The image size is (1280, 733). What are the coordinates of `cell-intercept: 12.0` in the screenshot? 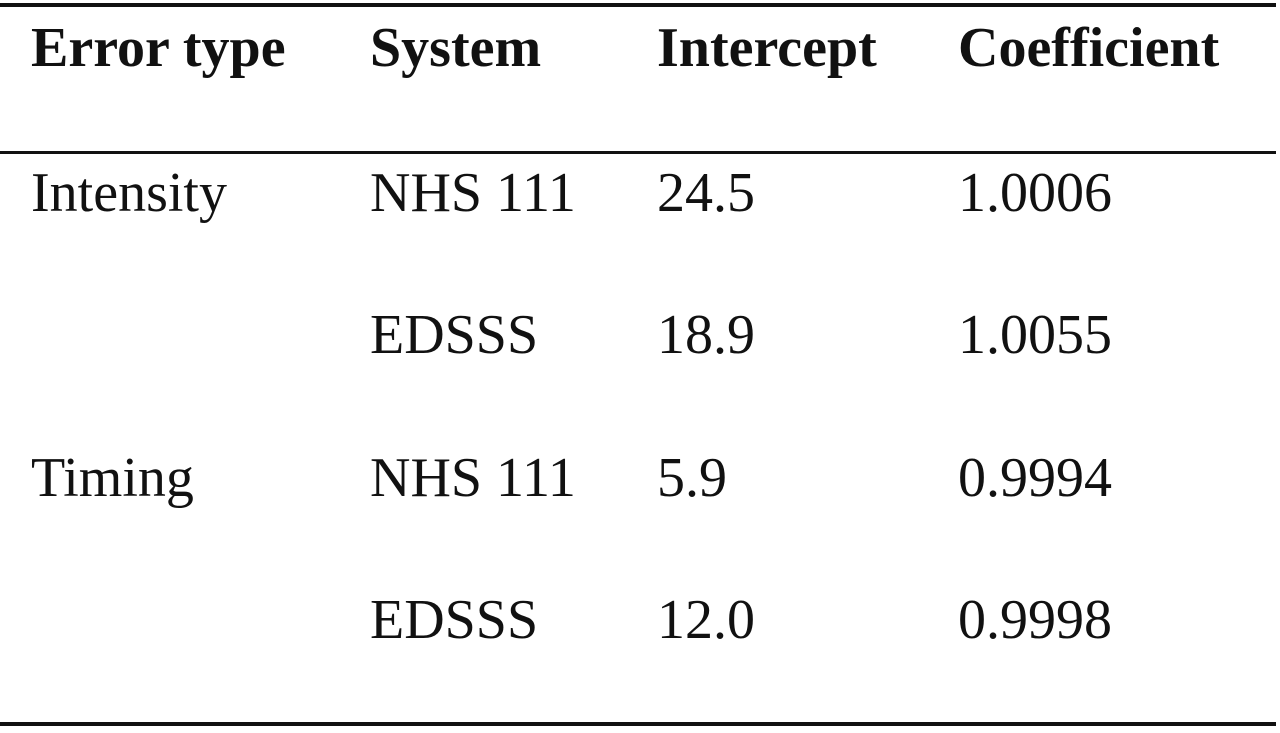 It's located at (706, 620).